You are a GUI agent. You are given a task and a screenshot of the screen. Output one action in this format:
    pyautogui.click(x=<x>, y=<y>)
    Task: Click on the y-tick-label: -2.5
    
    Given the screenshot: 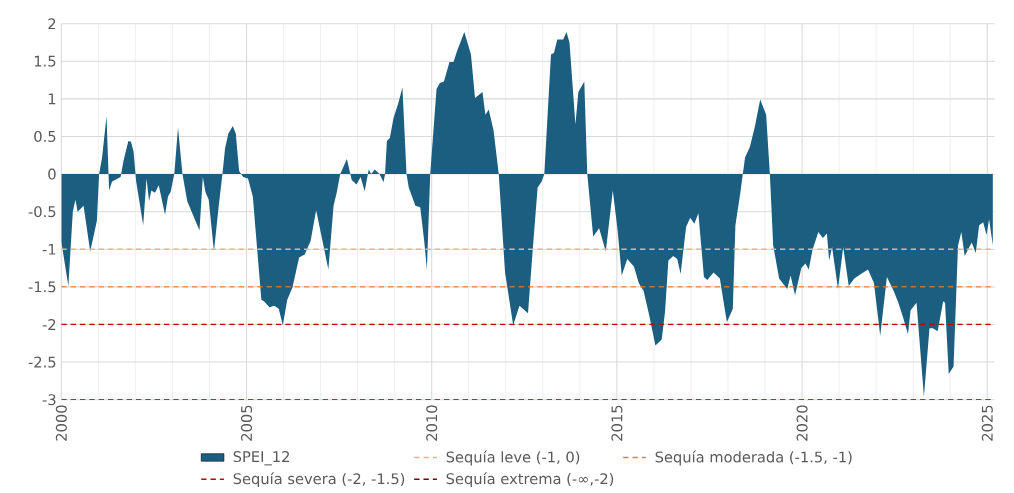 What is the action you would take?
    pyautogui.click(x=42, y=362)
    